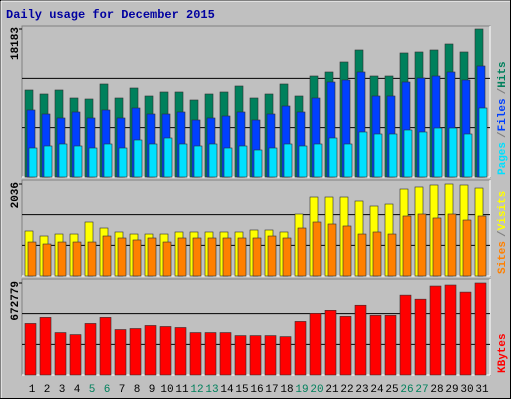 The image size is (512, 400). What do you see at coordinates (503, 114) in the screenshot?
I see `legend-entry: Files` at bounding box center [503, 114].